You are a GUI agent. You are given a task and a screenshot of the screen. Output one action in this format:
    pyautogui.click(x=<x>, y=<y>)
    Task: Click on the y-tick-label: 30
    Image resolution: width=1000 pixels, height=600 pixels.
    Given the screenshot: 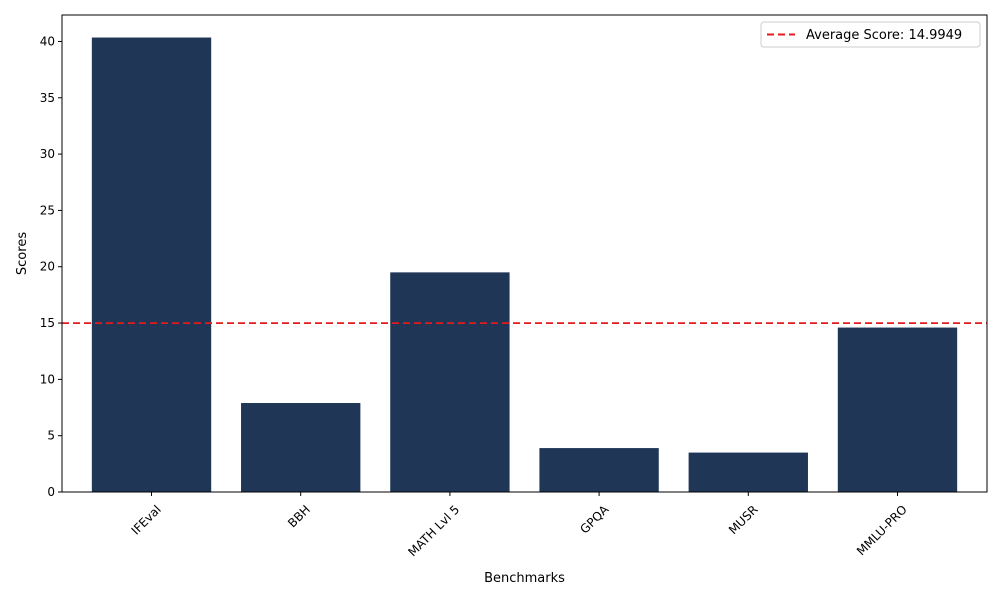 What is the action you would take?
    pyautogui.click(x=47, y=154)
    